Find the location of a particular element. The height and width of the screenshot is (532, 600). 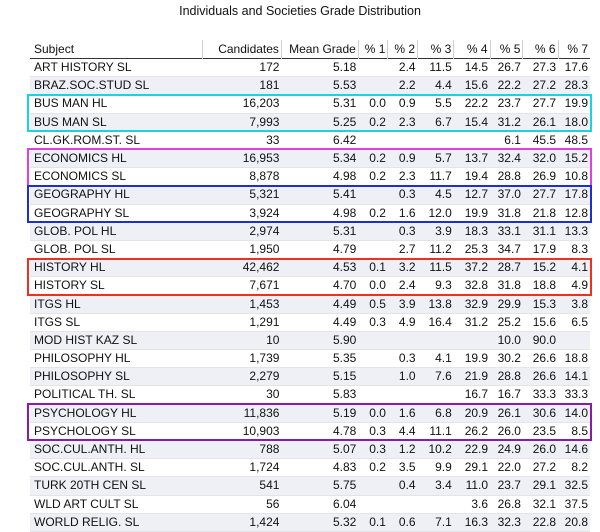

cell-pct-7: 15.2 is located at coordinates (574, 159).